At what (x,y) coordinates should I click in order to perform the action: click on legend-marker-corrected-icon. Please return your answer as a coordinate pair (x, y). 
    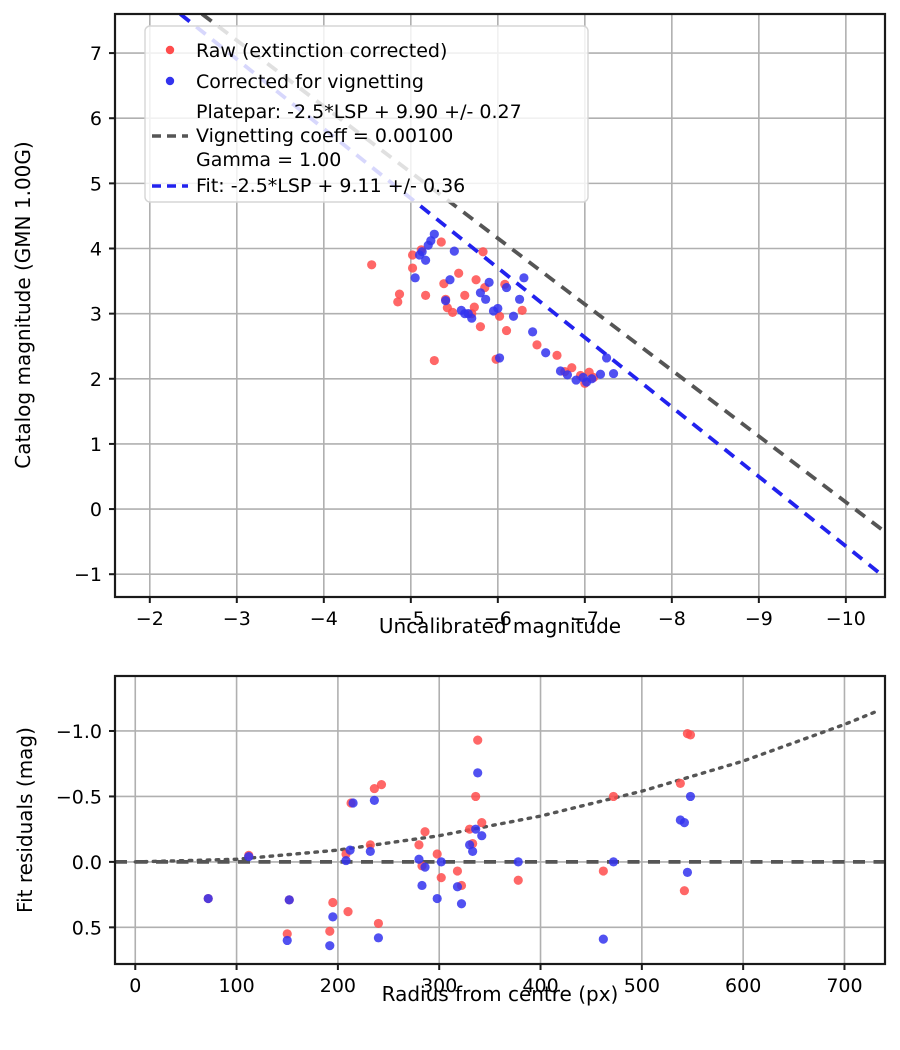
    Looking at the image, I should click on (170, 81).